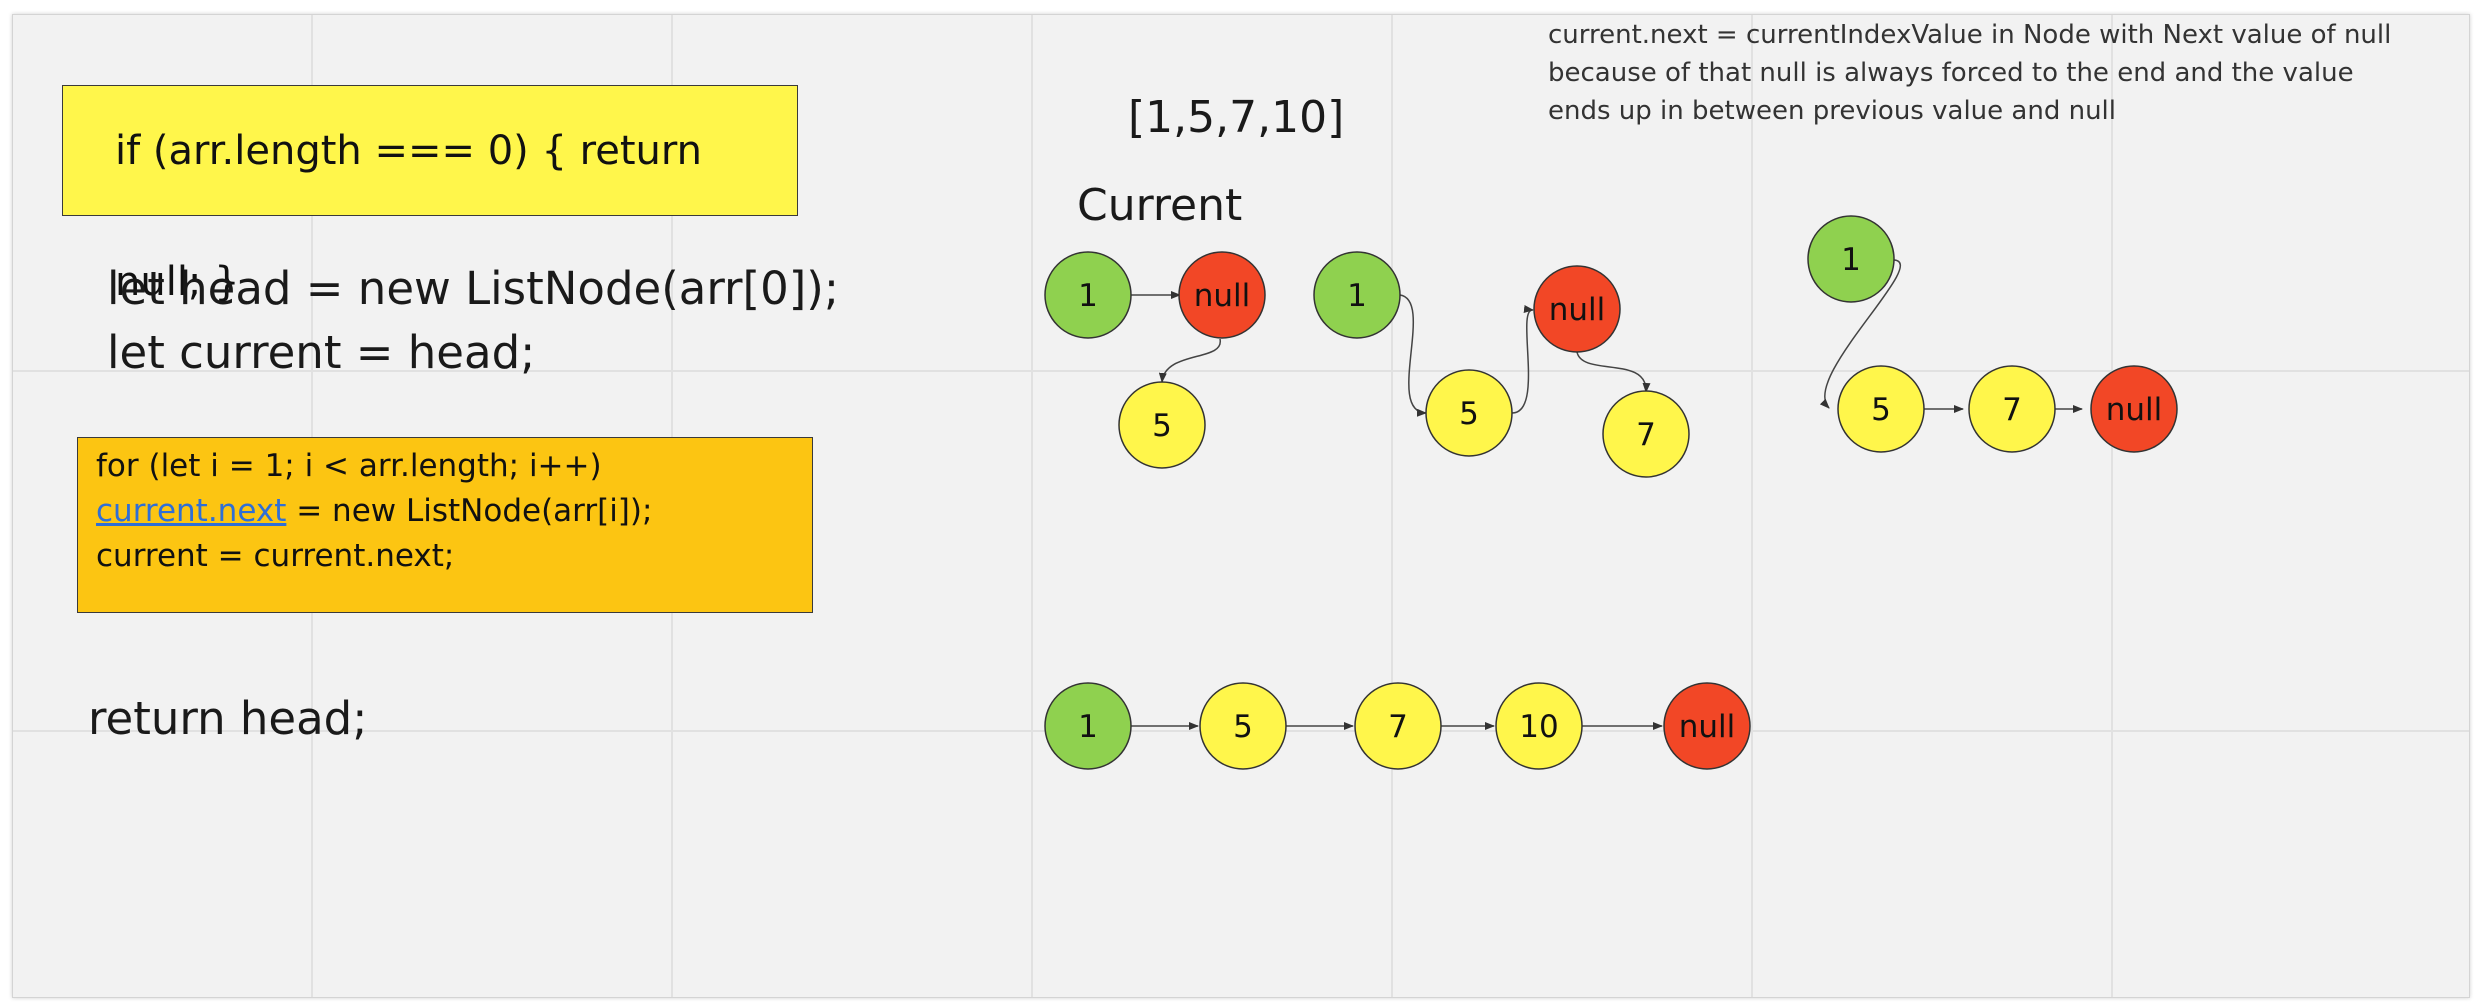 This screenshot has width=2475, height=1004. Describe the element at coordinates (1160, 205) in the screenshot. I see `current-label: Current` at that location.